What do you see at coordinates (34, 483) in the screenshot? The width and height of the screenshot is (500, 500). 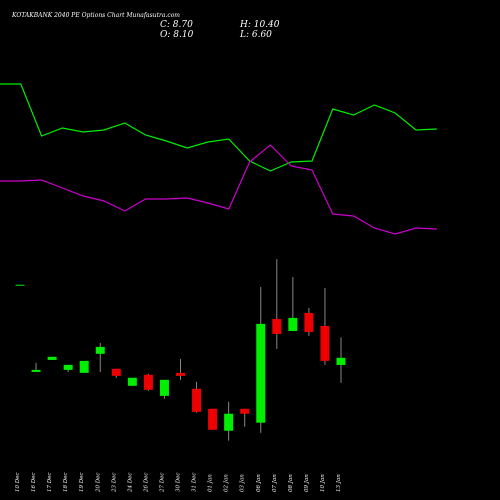 I see `x-tick-label: 16 Dec` at bounding box center [34, 483].